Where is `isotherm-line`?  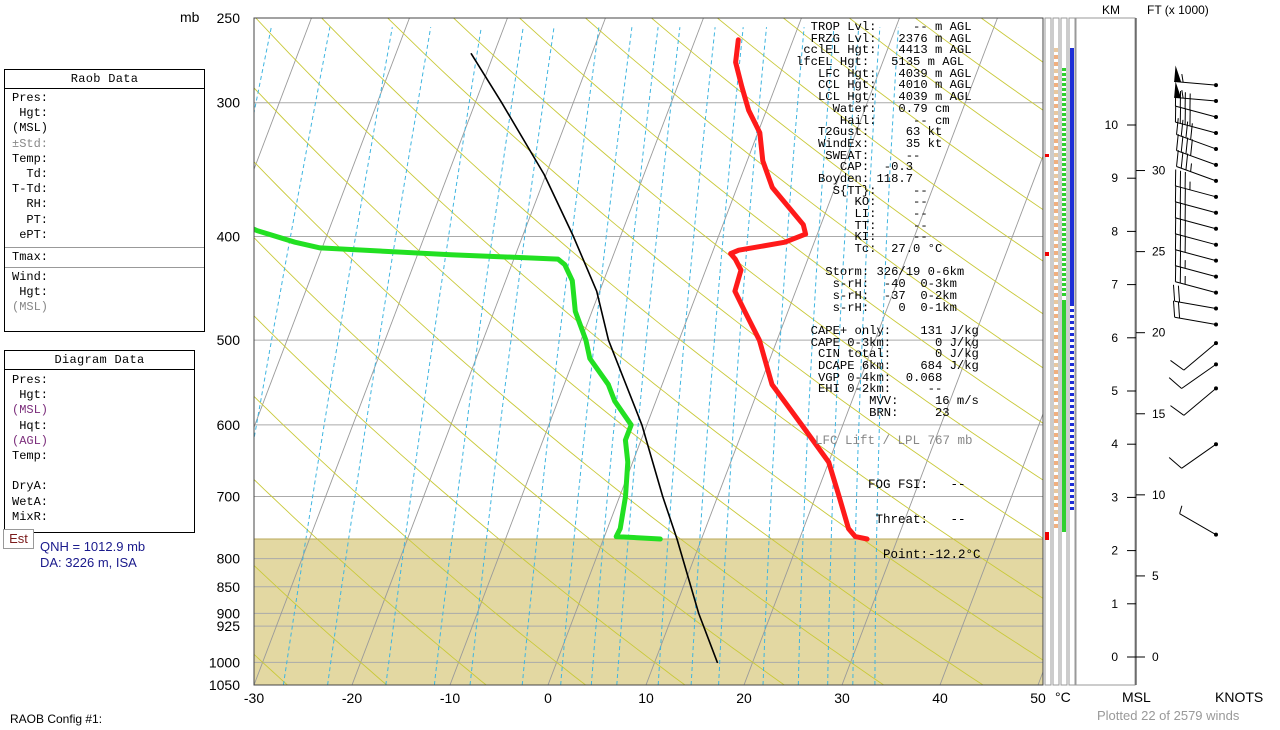
isotherm-line is located at coordinates (283, 94).